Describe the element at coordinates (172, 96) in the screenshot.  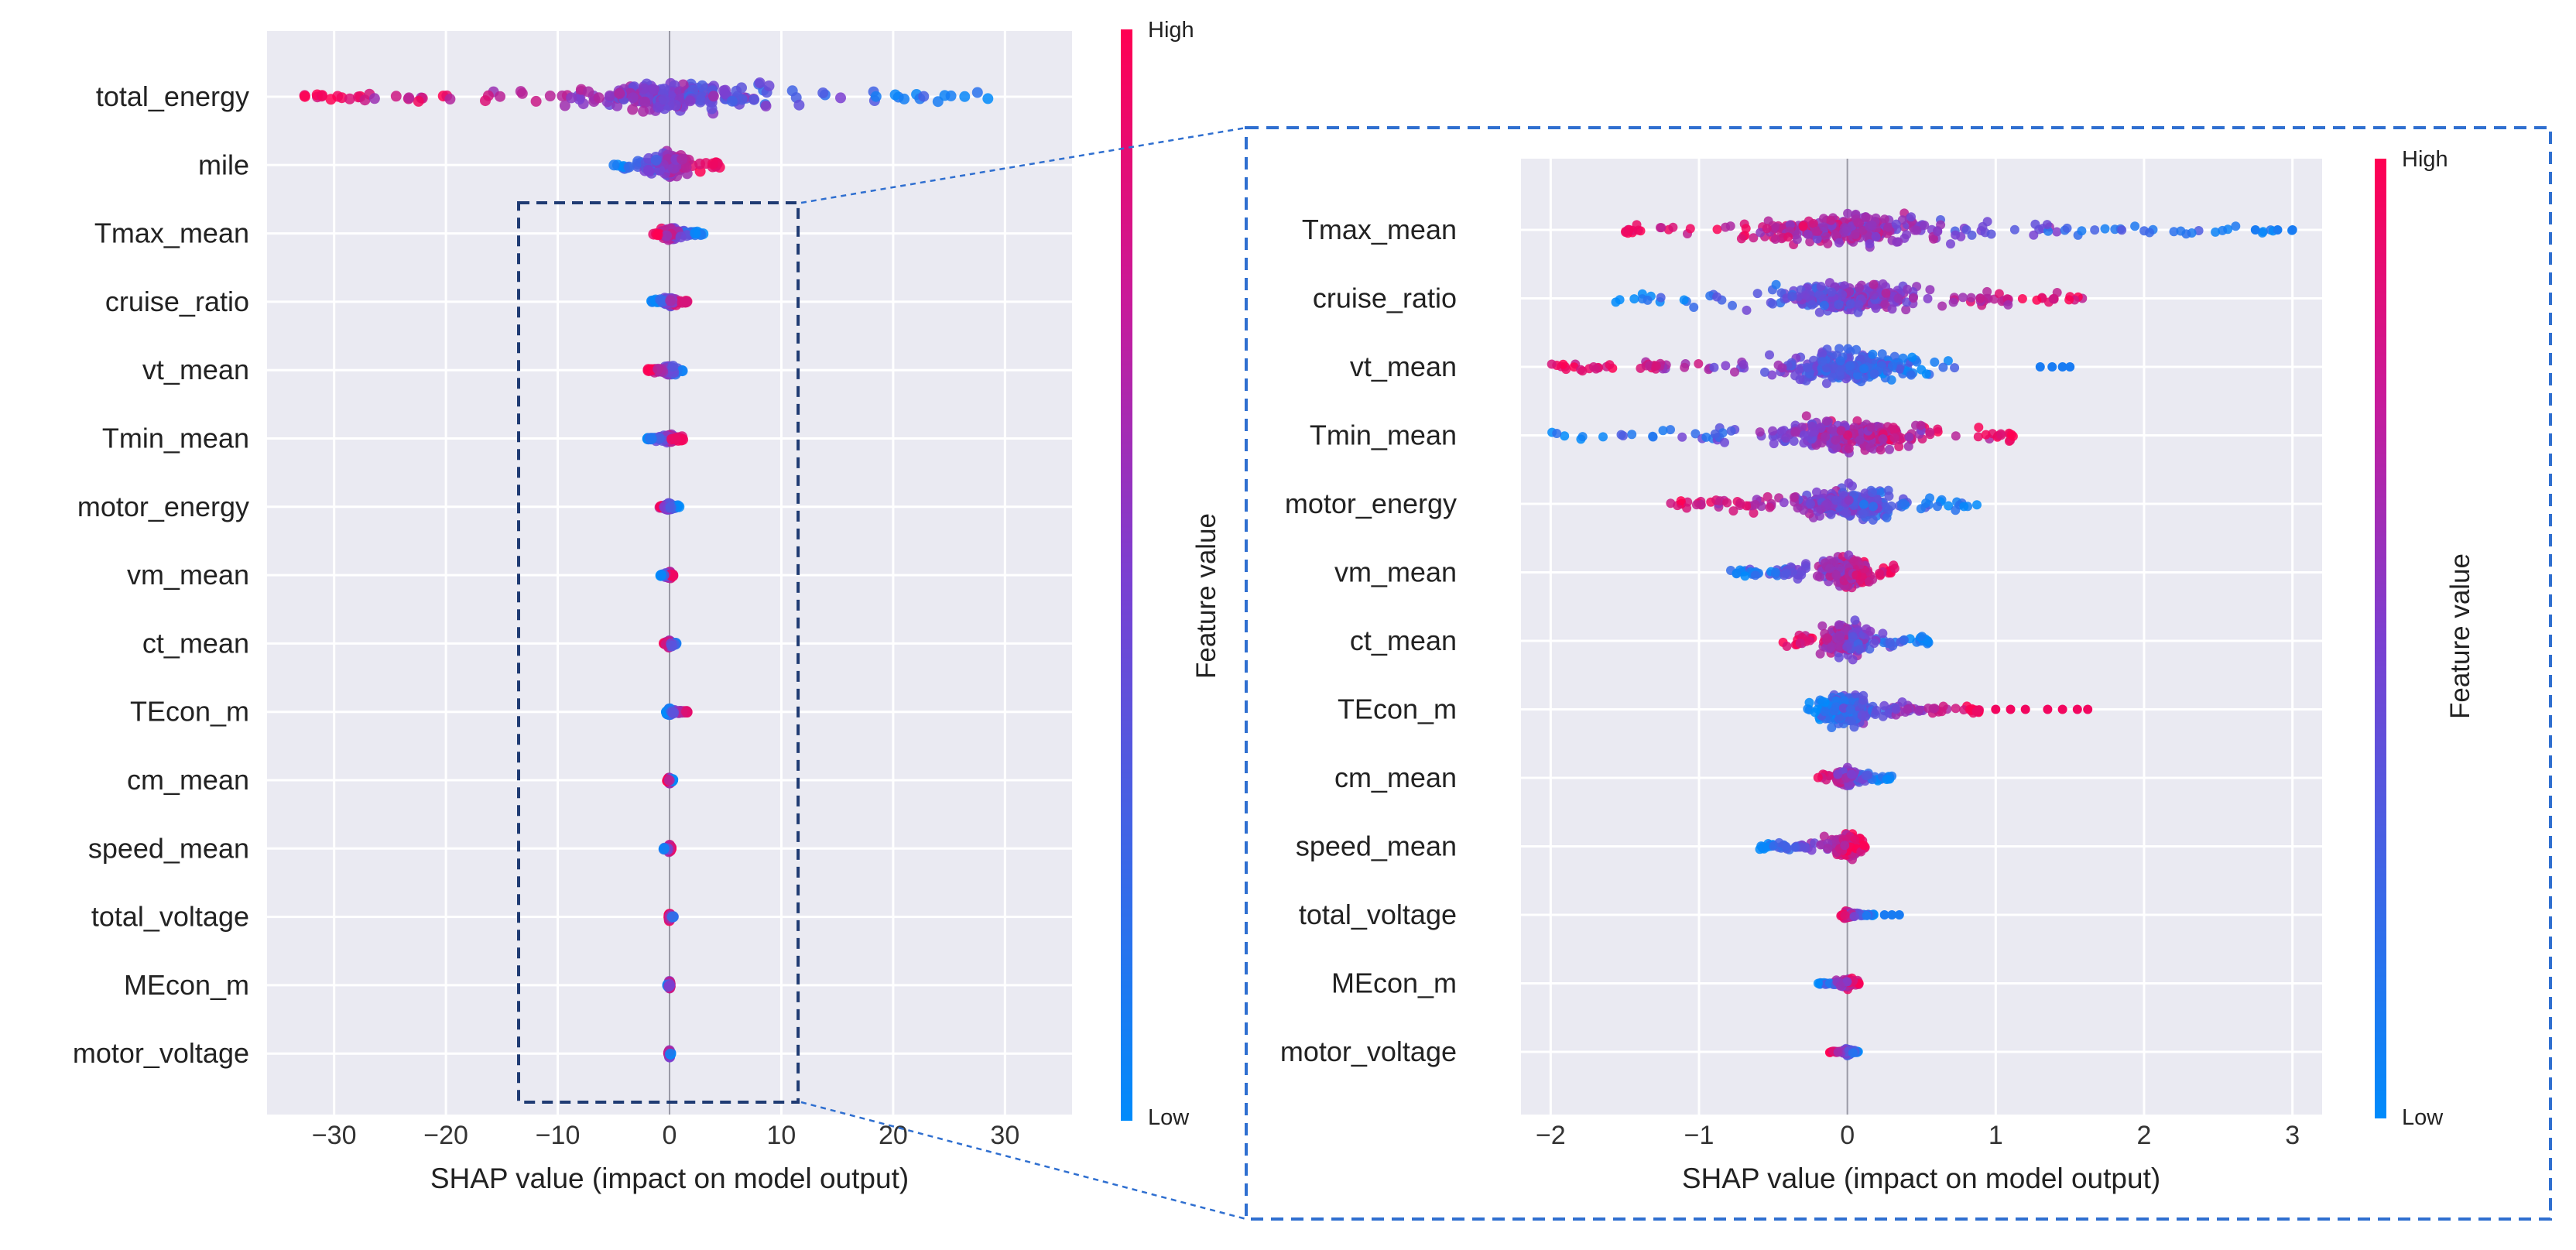
I see `feature-label: total_energy` at that location.